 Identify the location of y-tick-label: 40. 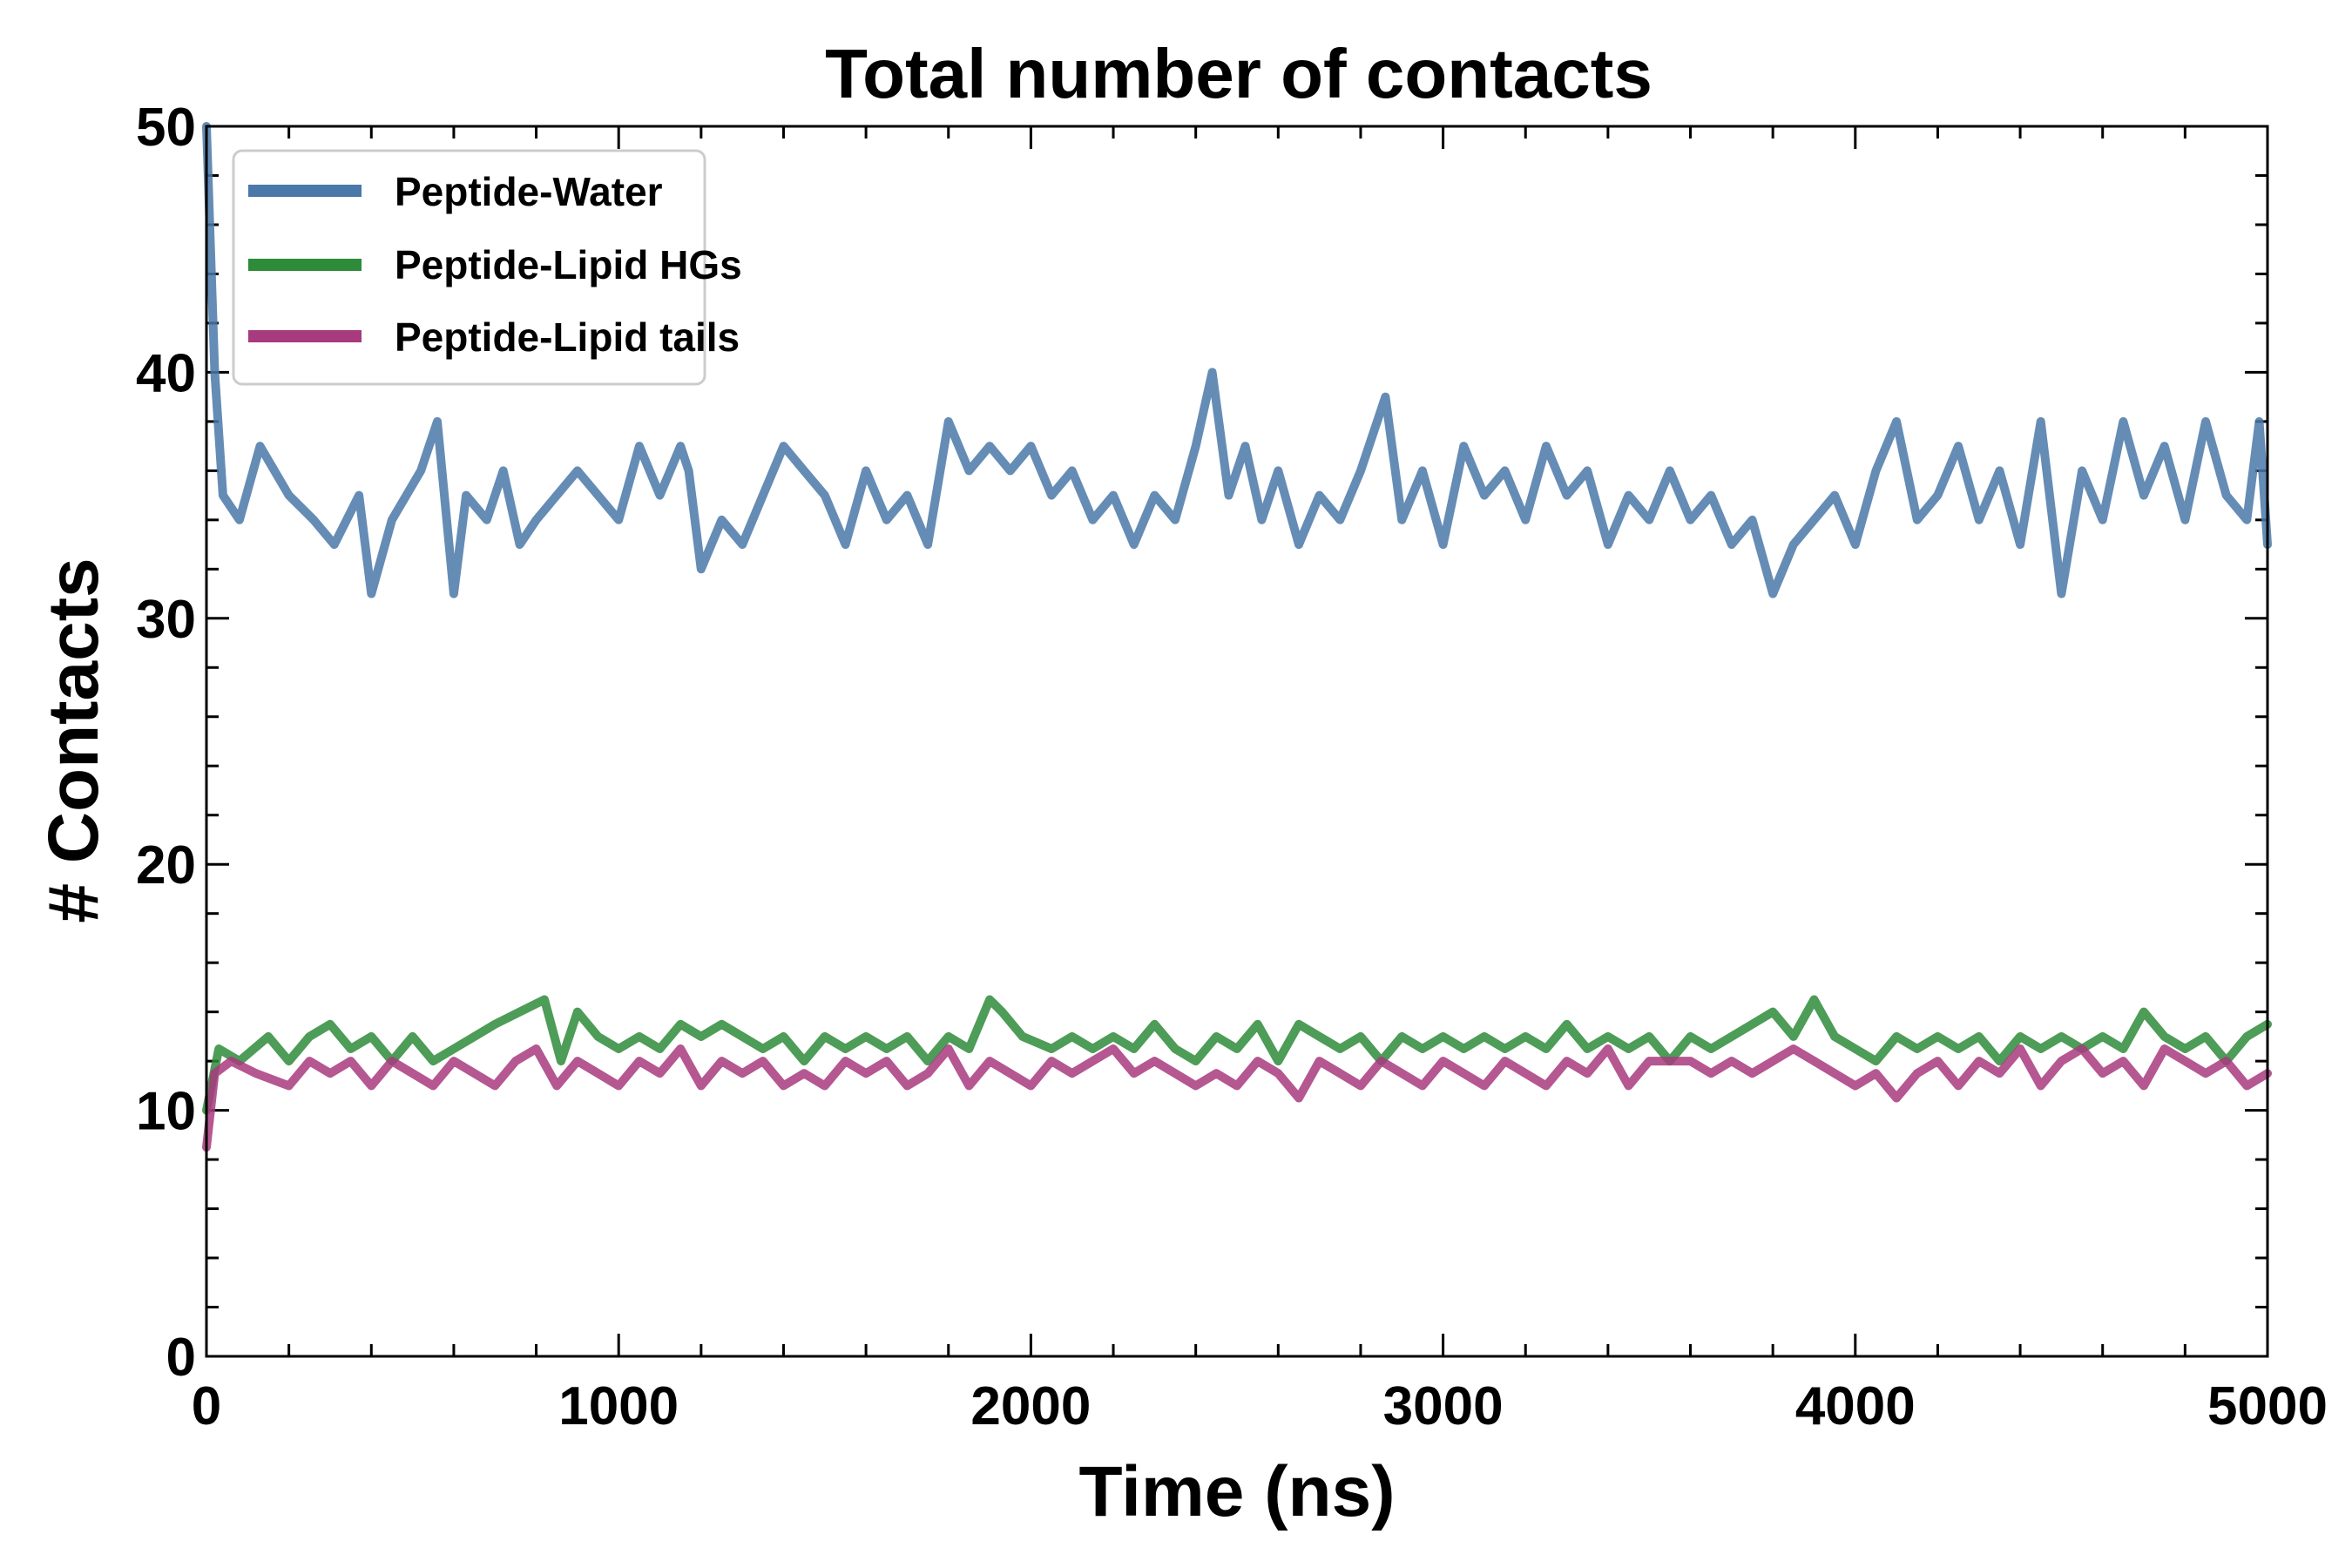
(166, 373).